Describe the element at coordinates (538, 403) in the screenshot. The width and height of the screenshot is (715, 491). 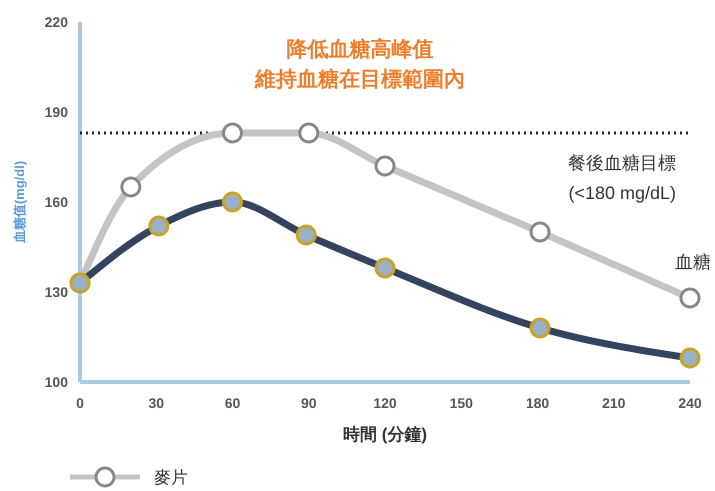
I see `x-tick-label: 180` at that location.